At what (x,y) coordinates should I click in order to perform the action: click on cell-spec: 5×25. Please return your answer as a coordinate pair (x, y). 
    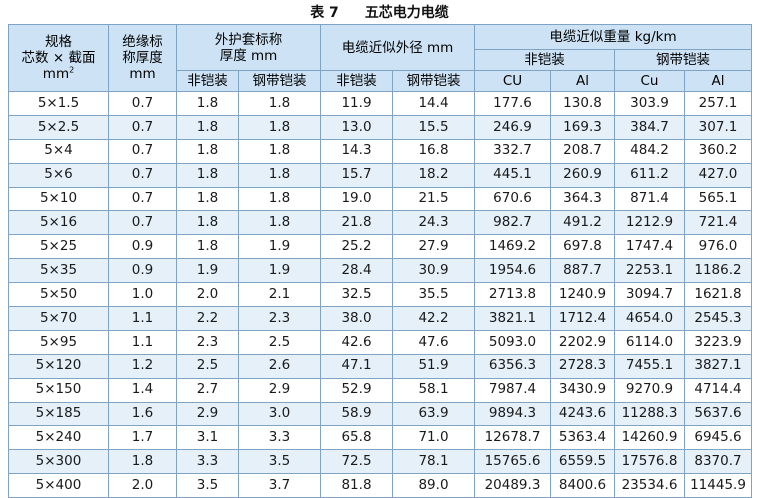
    Looking at the image, I should click on (58, 247).